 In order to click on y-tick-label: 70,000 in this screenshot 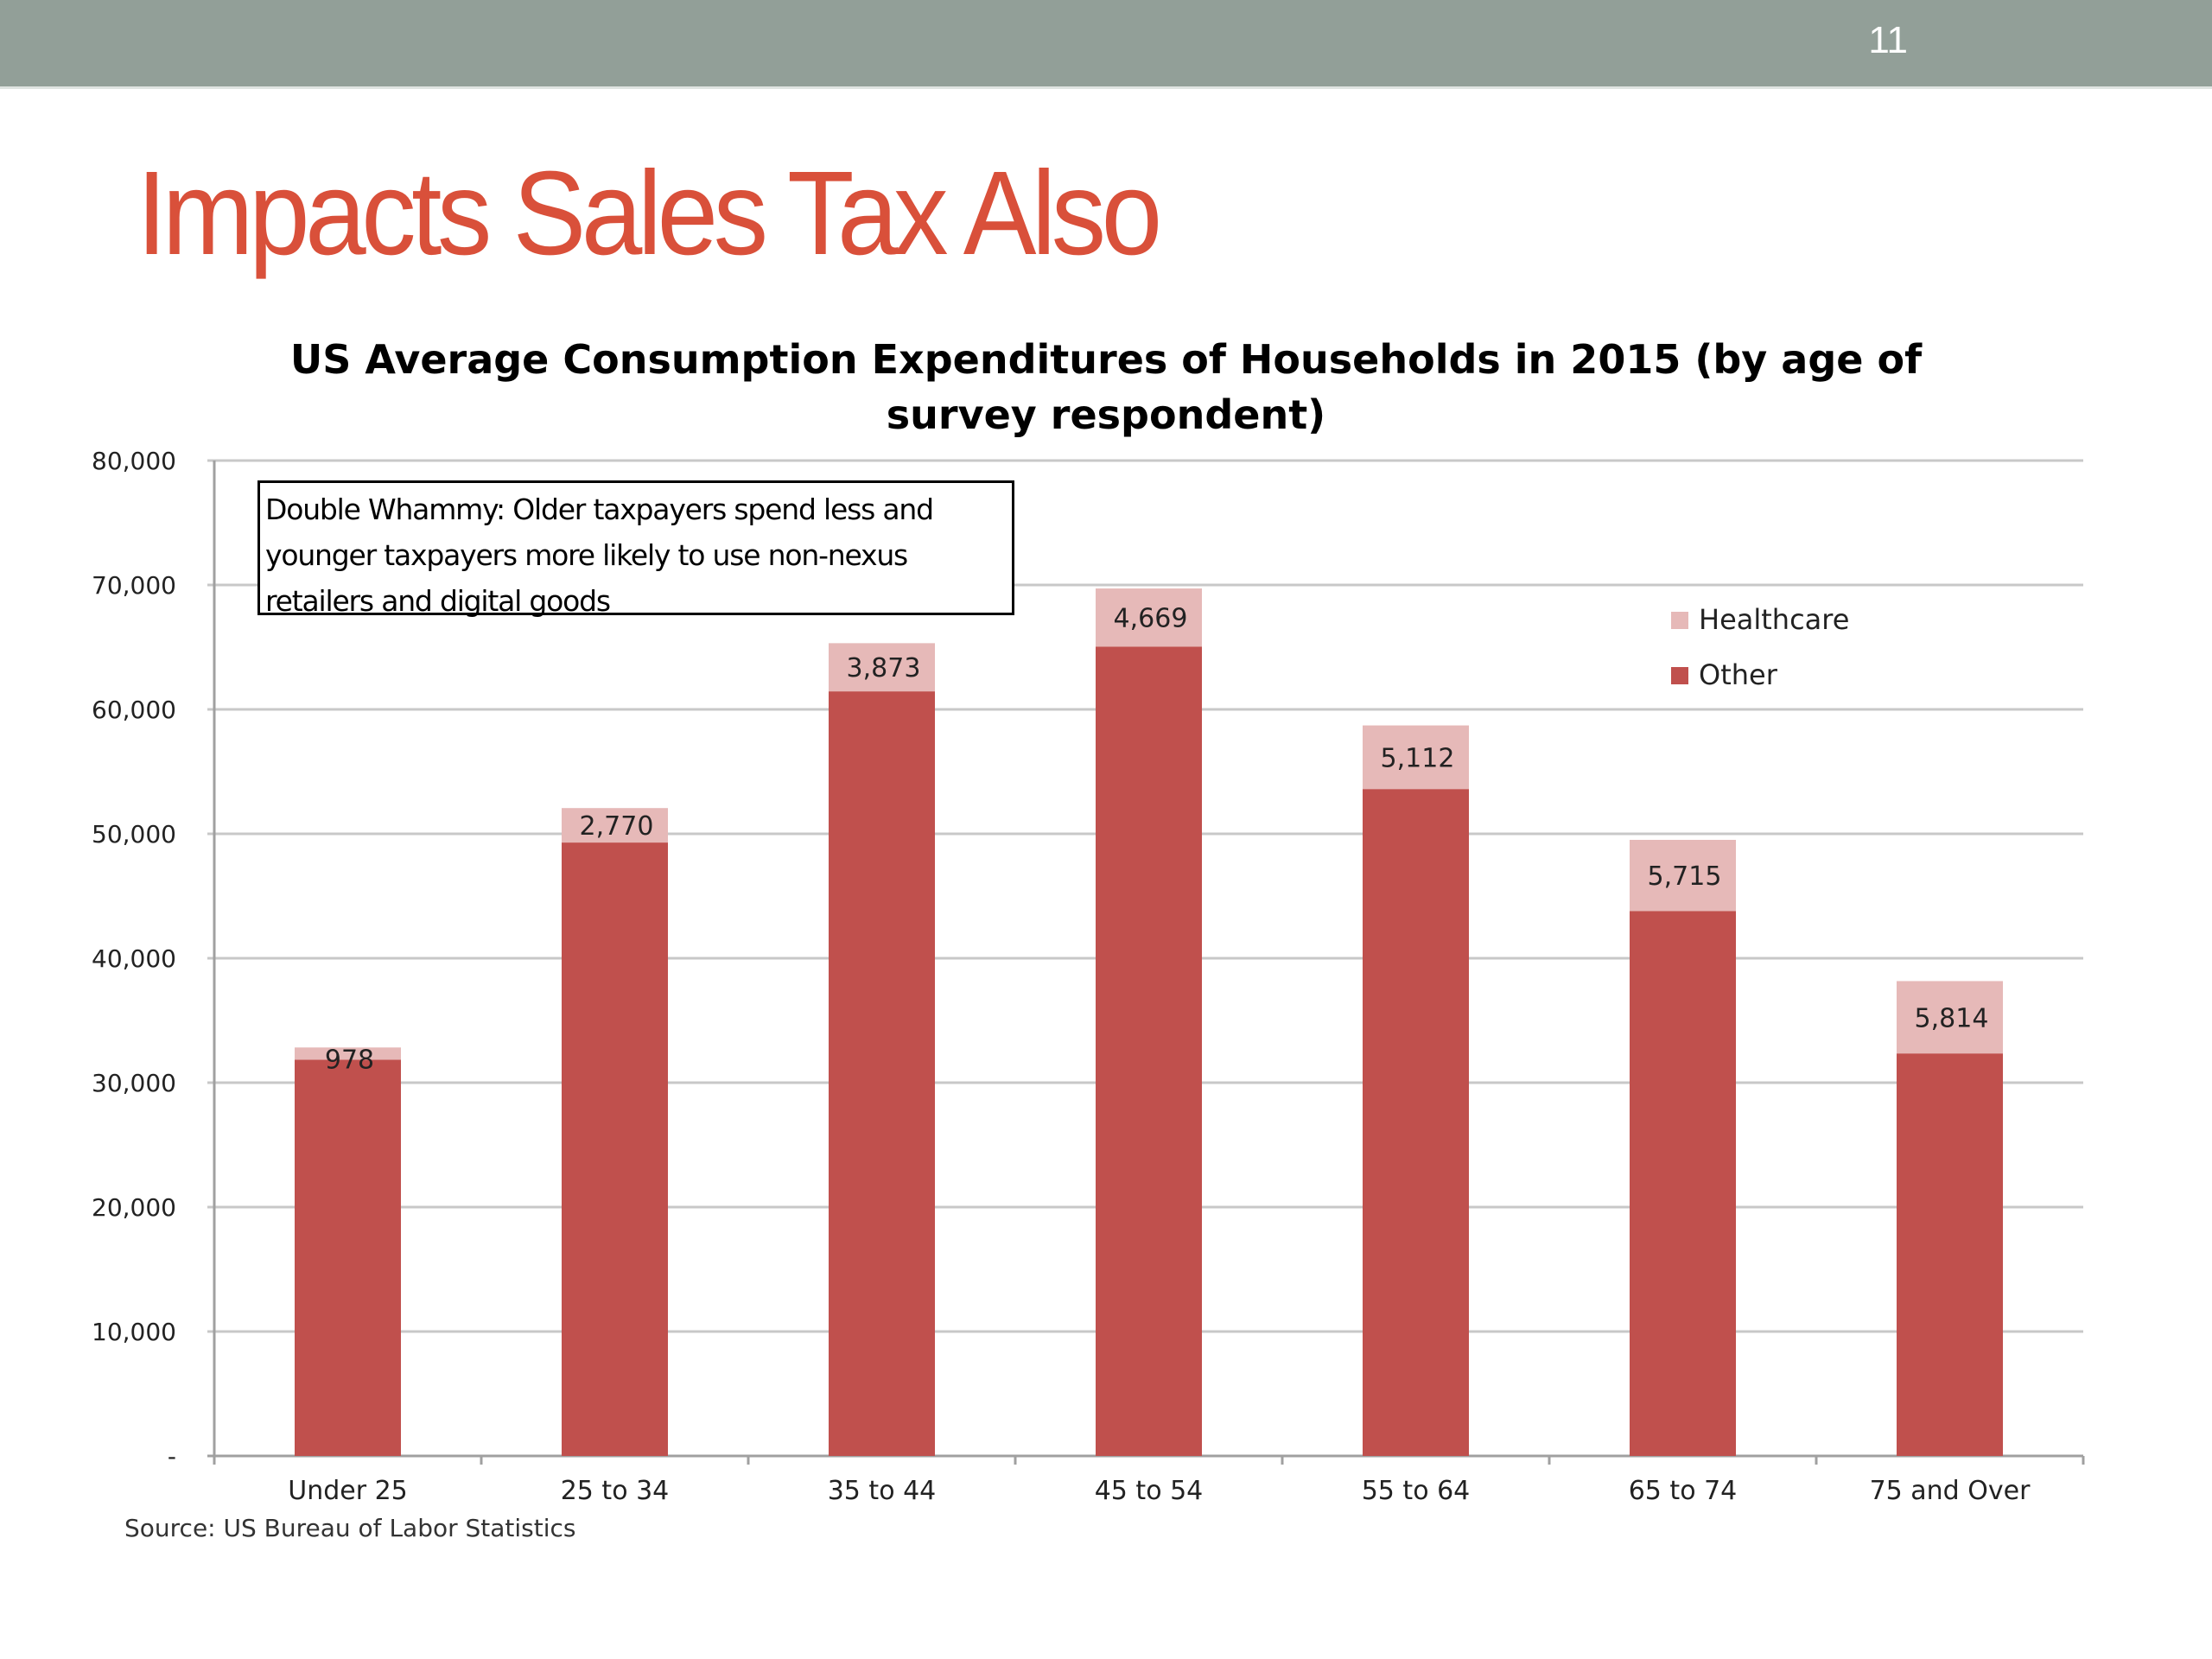, I will do `click(134, 585)`.